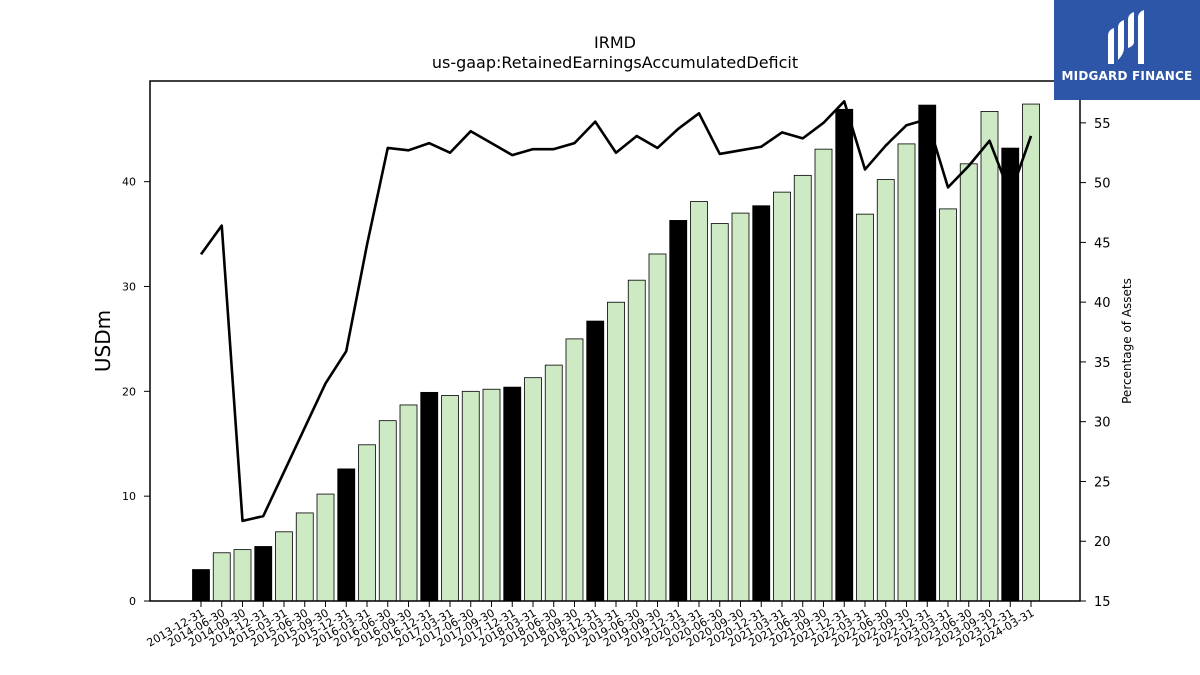 Image resolution: width=1200 pixels, height=675 pixels. What do you see at coordinates (1127, 76) in the screenshot?
I see `brand-name: MIDGARD FINANCE` at bounding box center [1127, 76].